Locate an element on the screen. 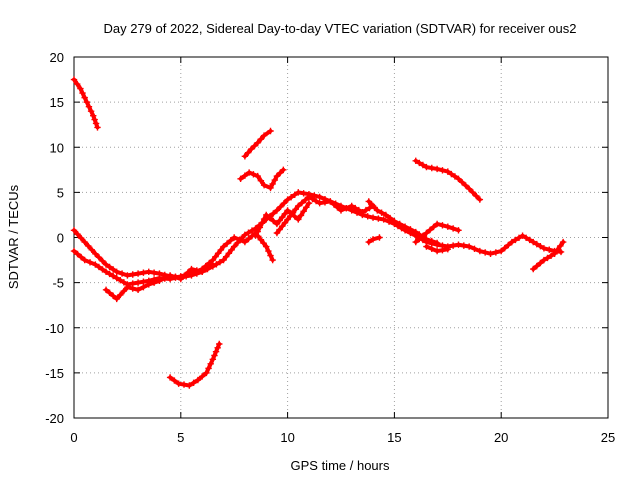 Image resolution: width=640 pixels, height=480 pixels. y-tick-label: -10 is located at coordinates (54, 328).